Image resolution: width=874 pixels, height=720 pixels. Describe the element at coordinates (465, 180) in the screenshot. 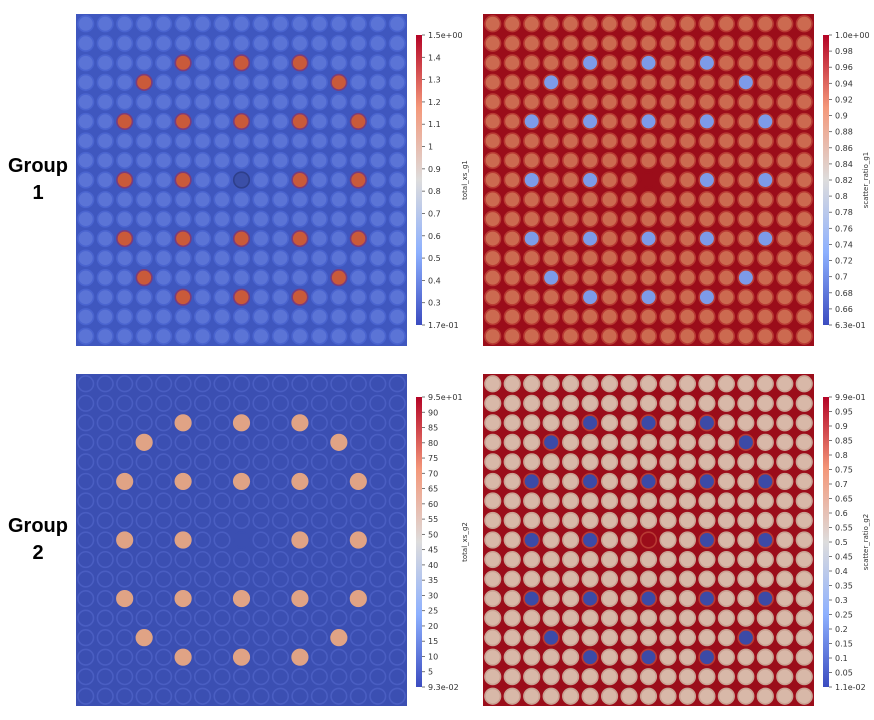

I see `colorbar-title: total_xs_g1` at that location.